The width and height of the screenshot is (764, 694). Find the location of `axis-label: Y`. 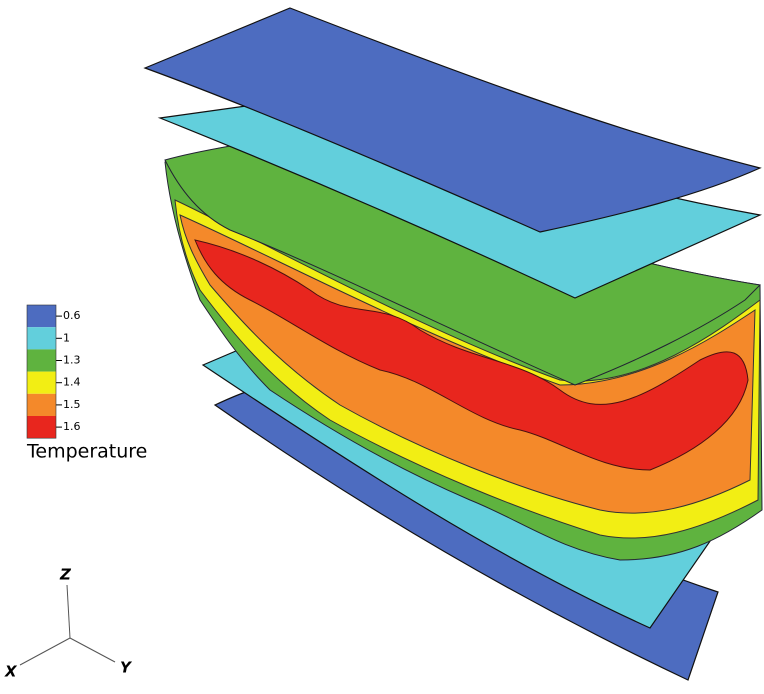

axis-label: Y is located at coordinates (126, 668).